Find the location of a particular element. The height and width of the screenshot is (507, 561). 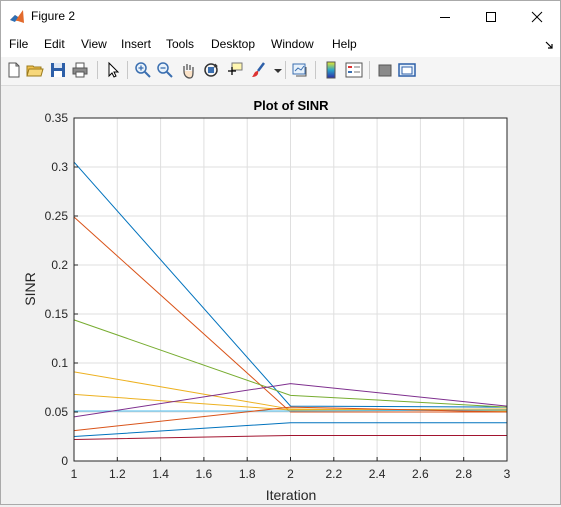

close-icon is located at coordinates (537, 16).